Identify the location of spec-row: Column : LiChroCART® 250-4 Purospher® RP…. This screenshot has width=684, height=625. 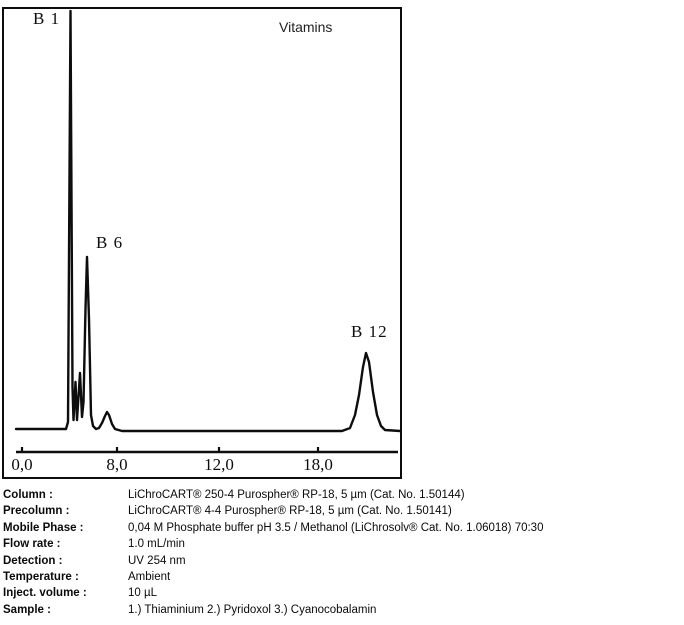
(342, 495).